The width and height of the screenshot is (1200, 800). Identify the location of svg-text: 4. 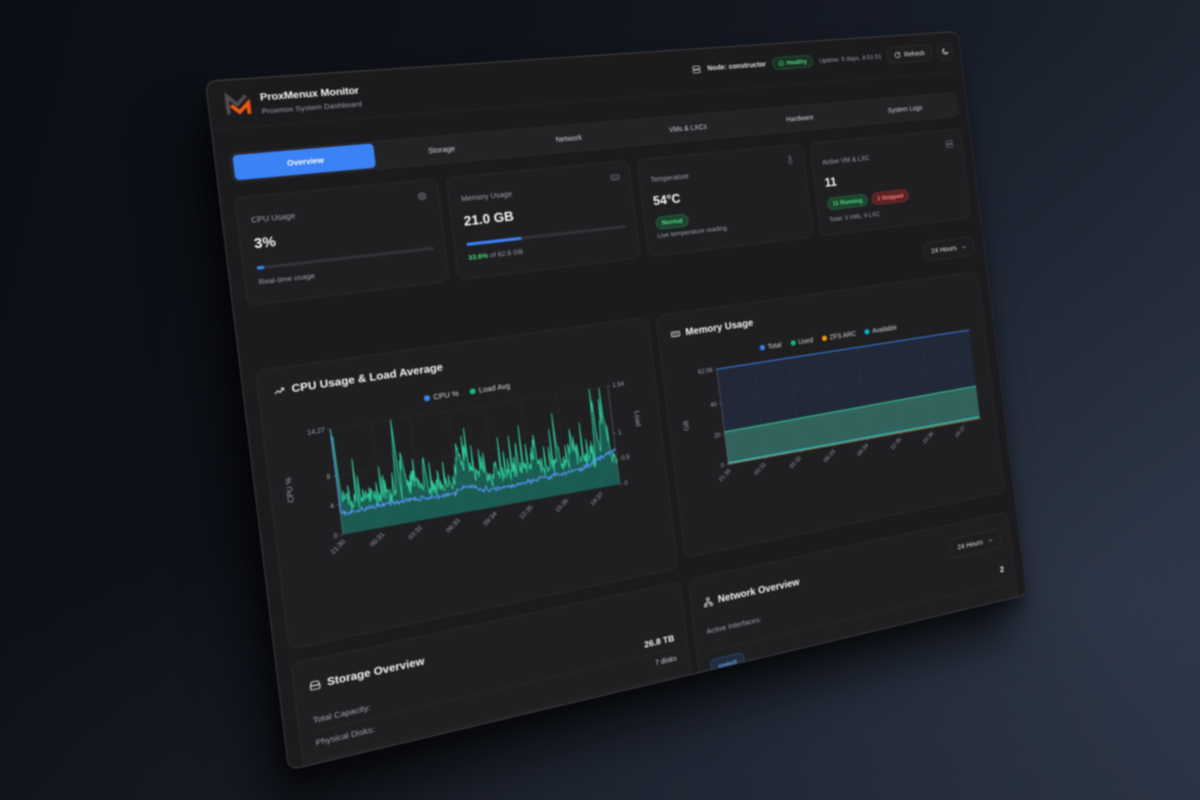
(332, 506).